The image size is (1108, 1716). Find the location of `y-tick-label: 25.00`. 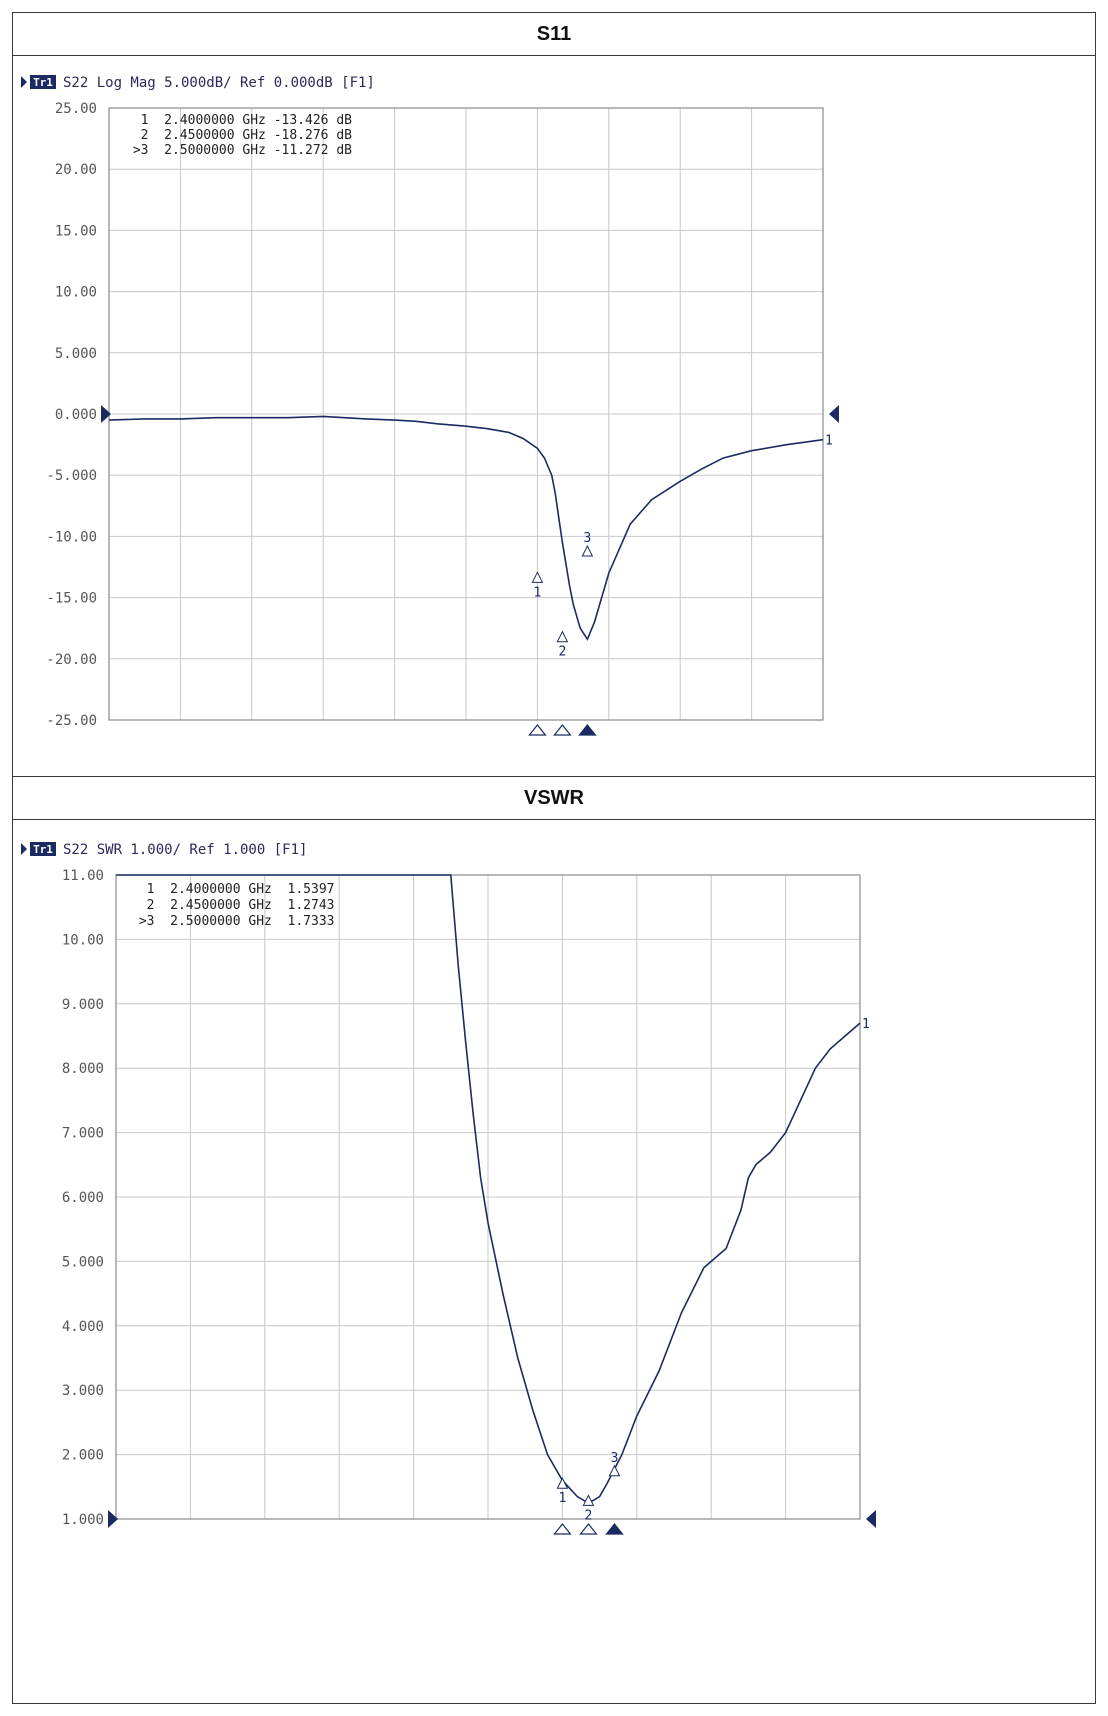

y-tick-label: 25.00 is located at coordinates (76, 109).